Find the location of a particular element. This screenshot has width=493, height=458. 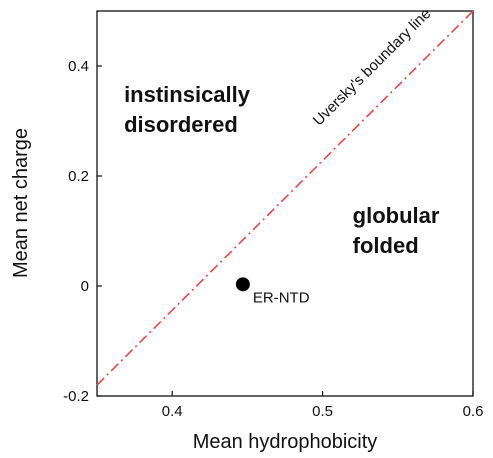

region-label: instinsically disordered is located at coordinates (187, 109).